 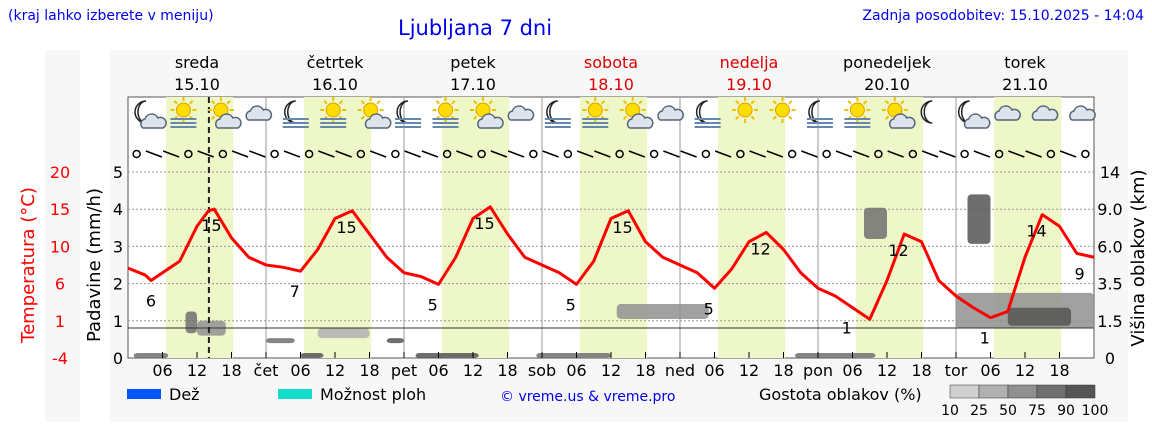 I want to click on temp-label: 12, so click(x=898, y=250).